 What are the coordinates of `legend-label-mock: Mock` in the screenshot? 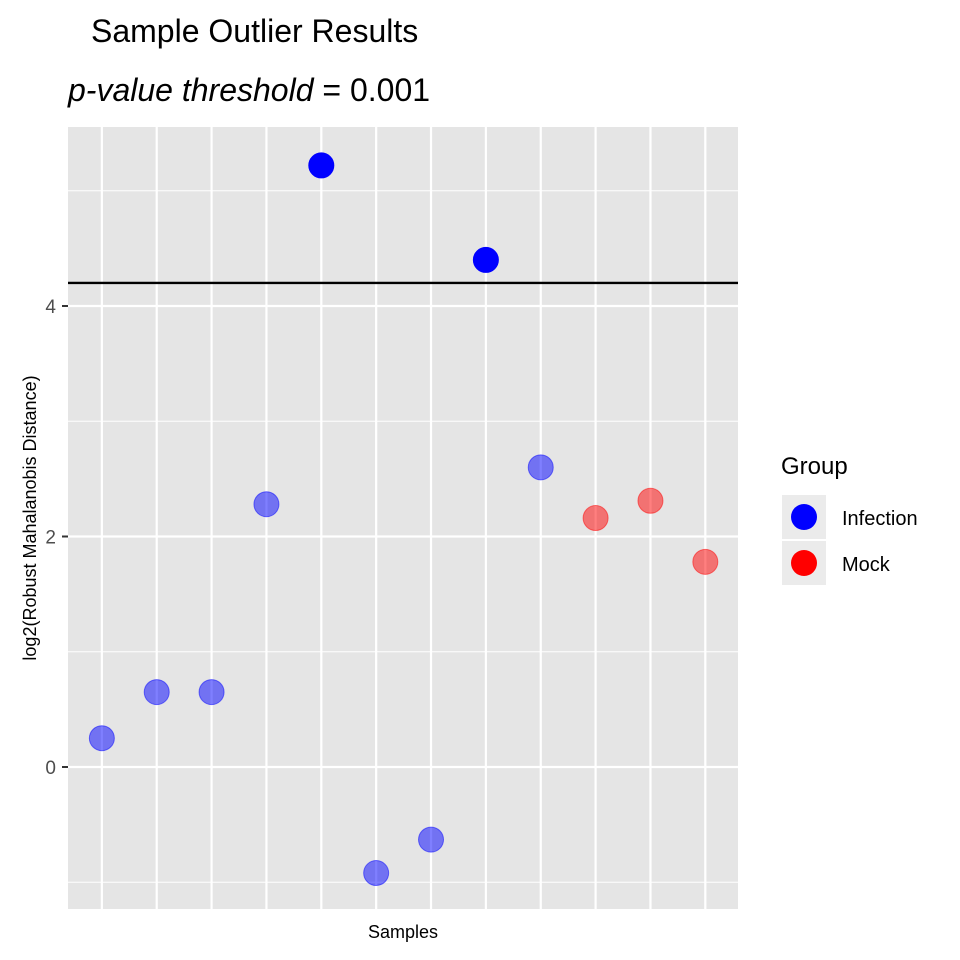 It's located at (866, 565).